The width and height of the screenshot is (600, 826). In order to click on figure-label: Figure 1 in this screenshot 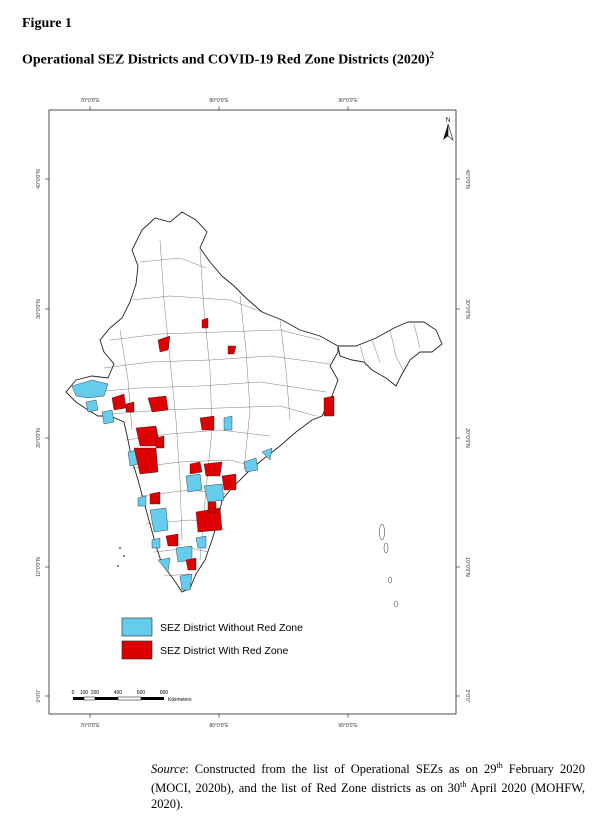, I will do `click(47, 23)`.